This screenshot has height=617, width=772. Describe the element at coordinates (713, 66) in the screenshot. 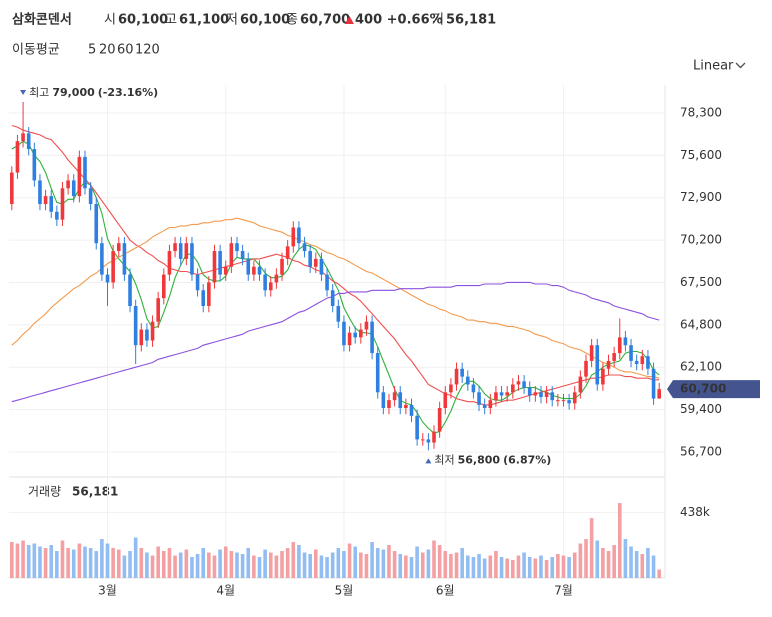

I see `scale-label: Linear` at that location.